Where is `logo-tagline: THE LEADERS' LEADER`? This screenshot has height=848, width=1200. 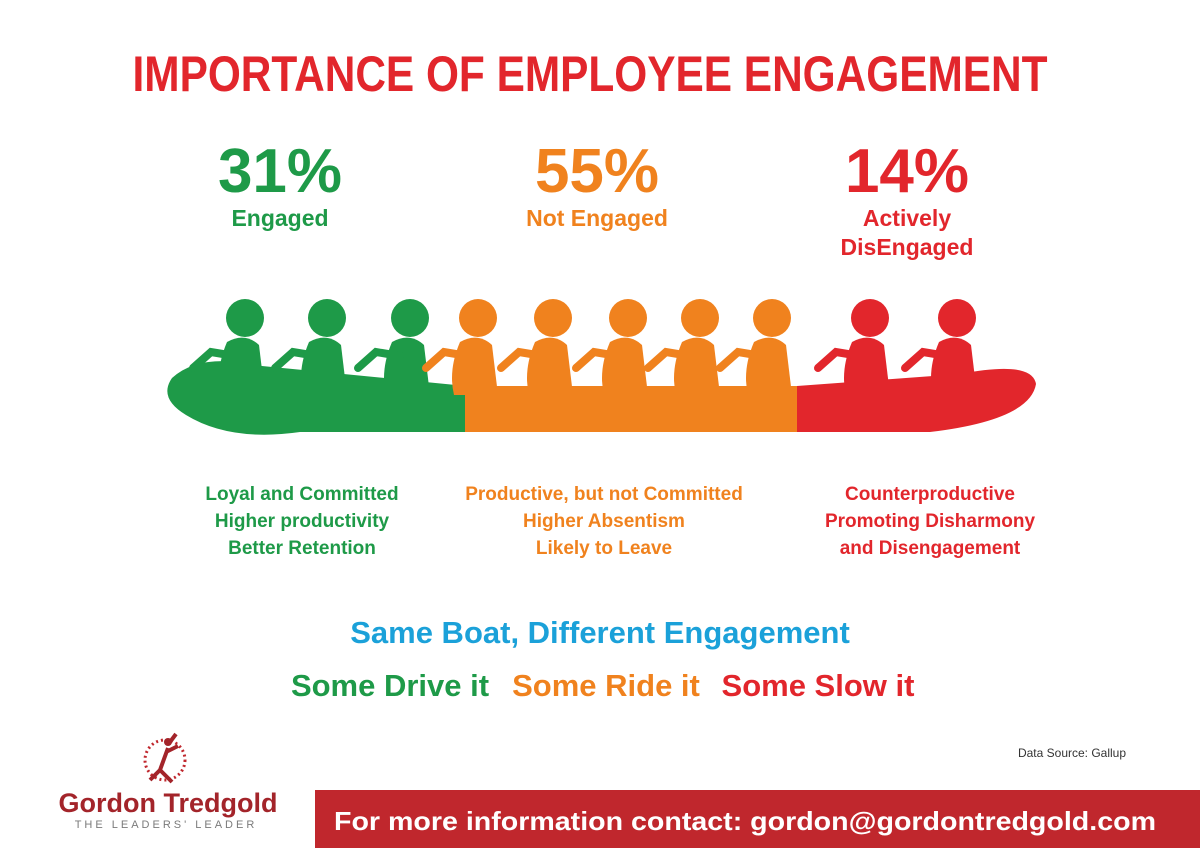 logo-tagline: THE LEADERS' LEADER is located at coordinates (166, 825).